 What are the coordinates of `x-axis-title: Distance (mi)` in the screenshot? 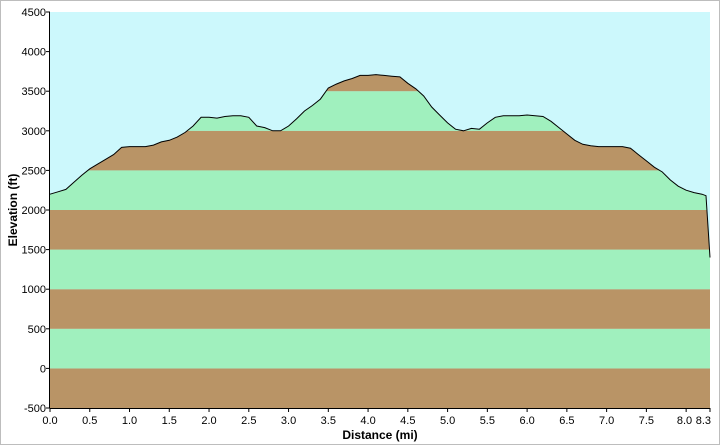 It's located at (379, 435).